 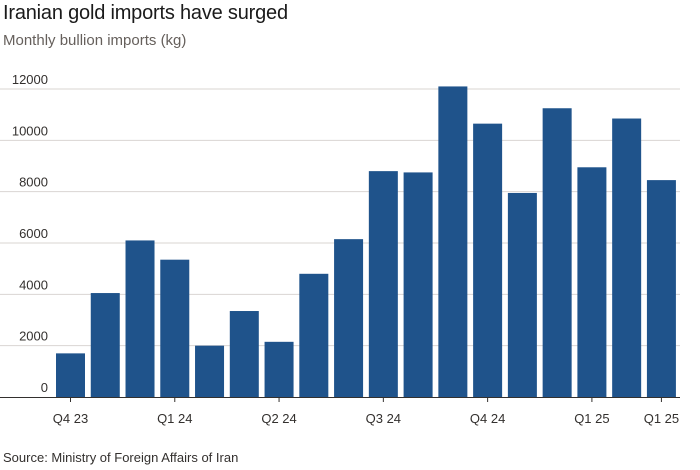 I want to click on chart-title: Iranian gold imports have surged, so click(x=145, y=13).